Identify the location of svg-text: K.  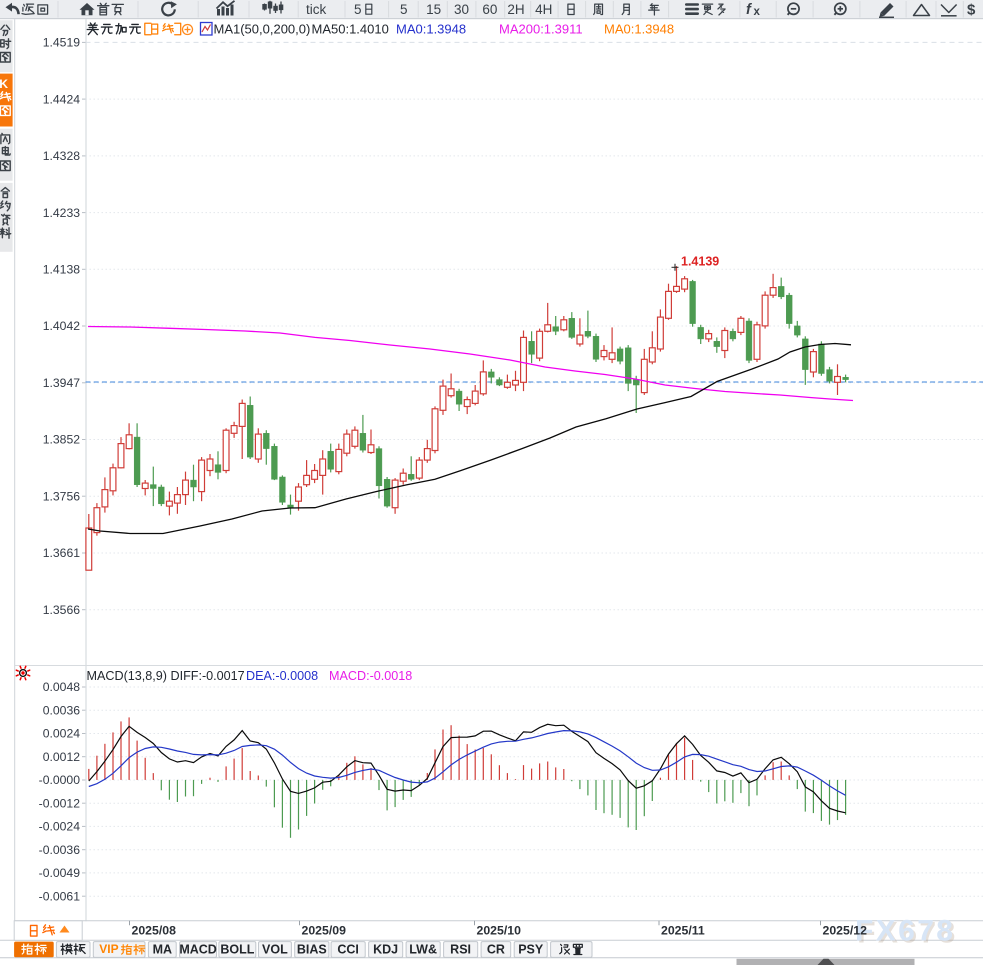
(4, 84).